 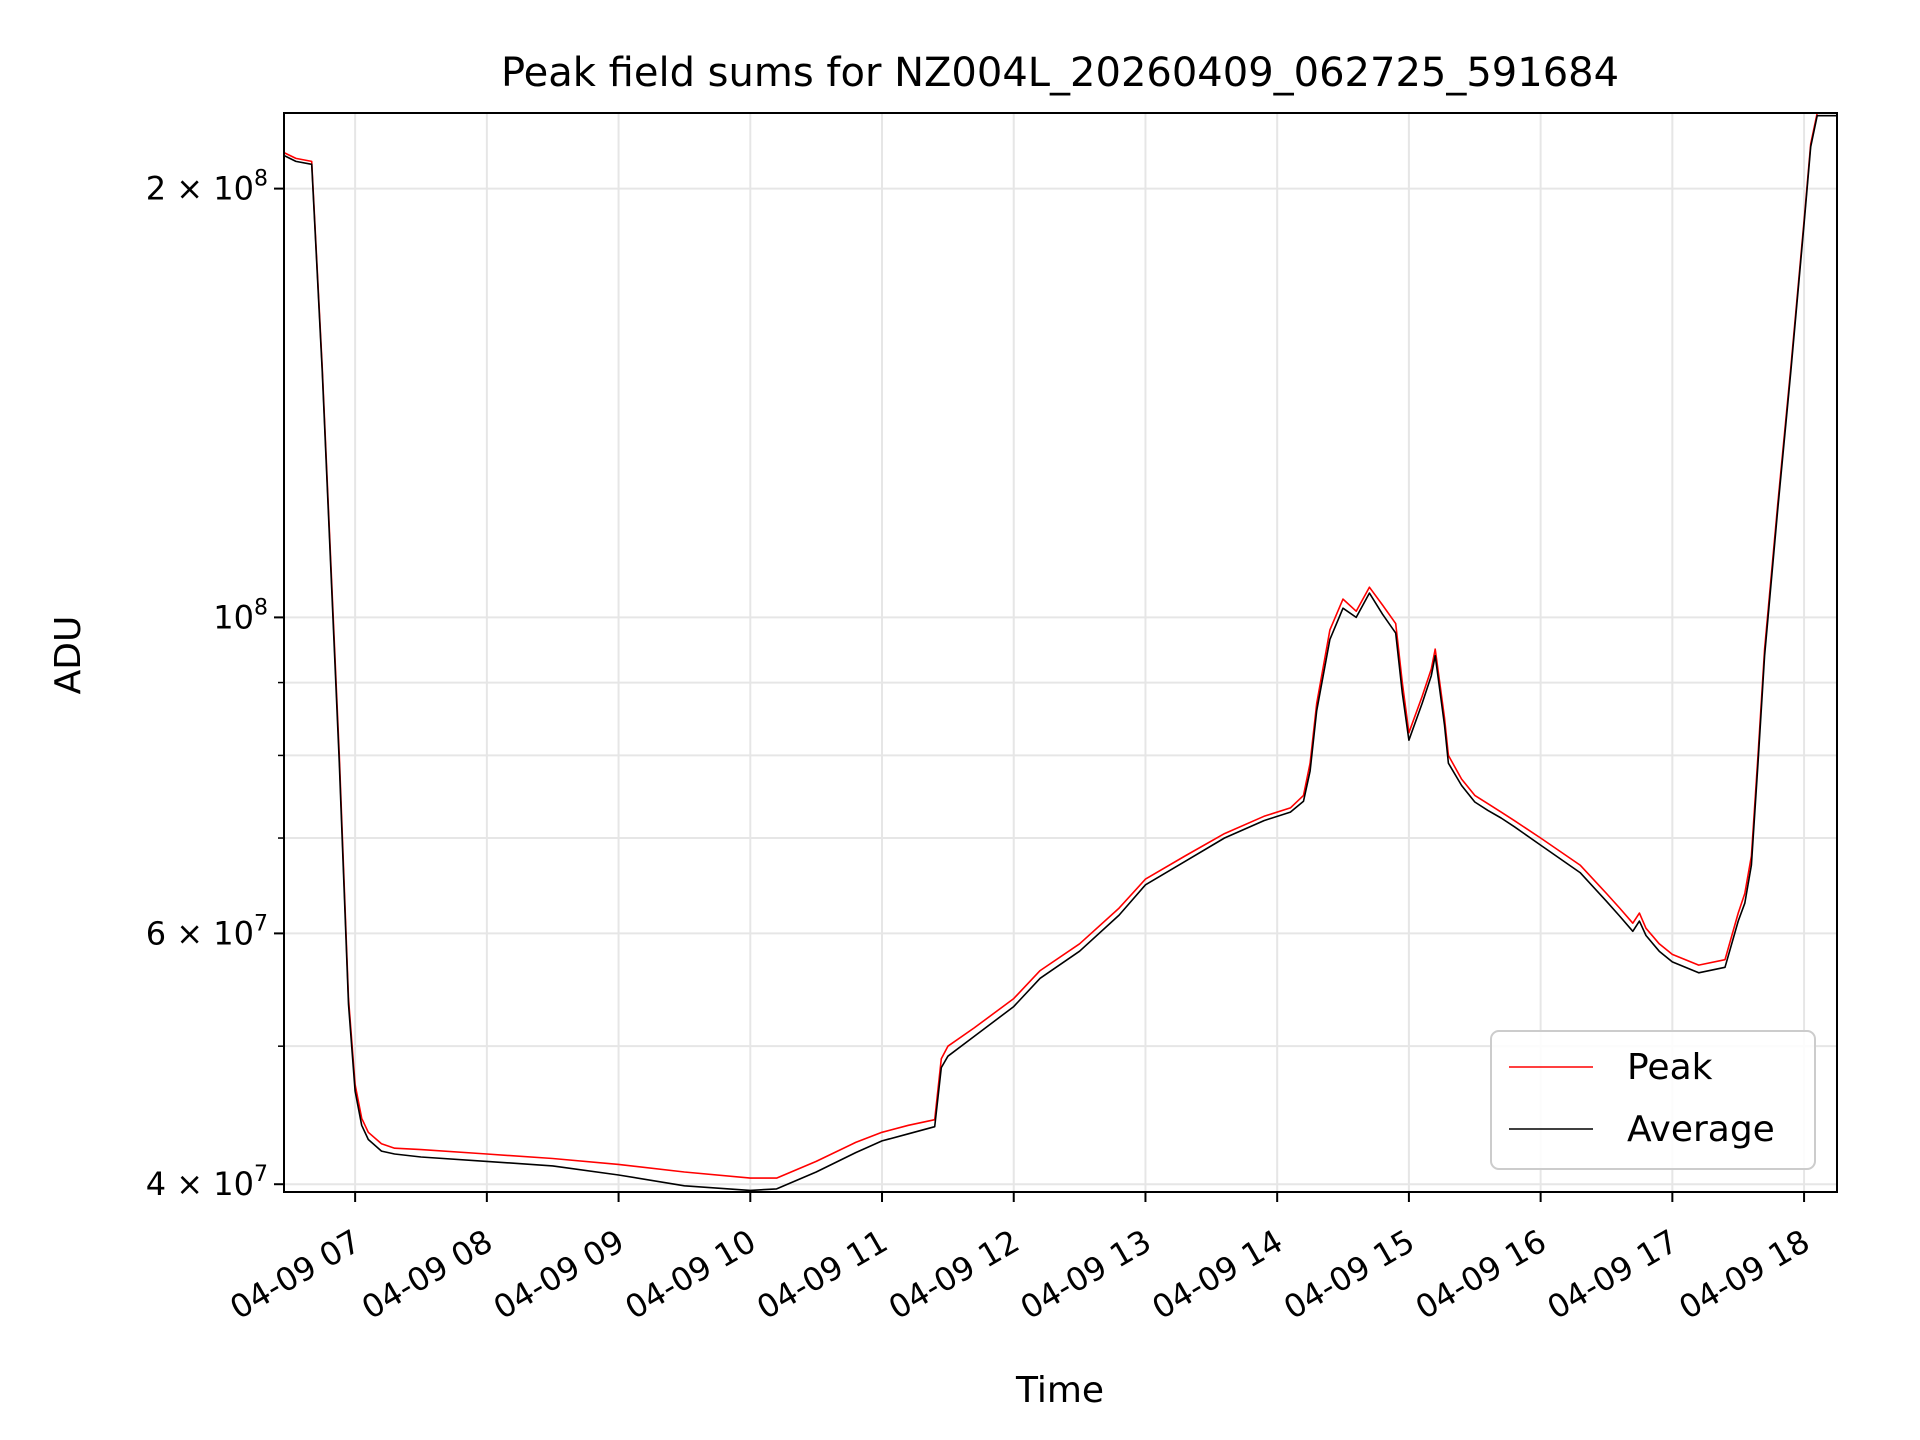 What do you see at coordinates (240, 615) in the screenshot?
I see `y-tick-label: 108` at bounding box center [240, 615].